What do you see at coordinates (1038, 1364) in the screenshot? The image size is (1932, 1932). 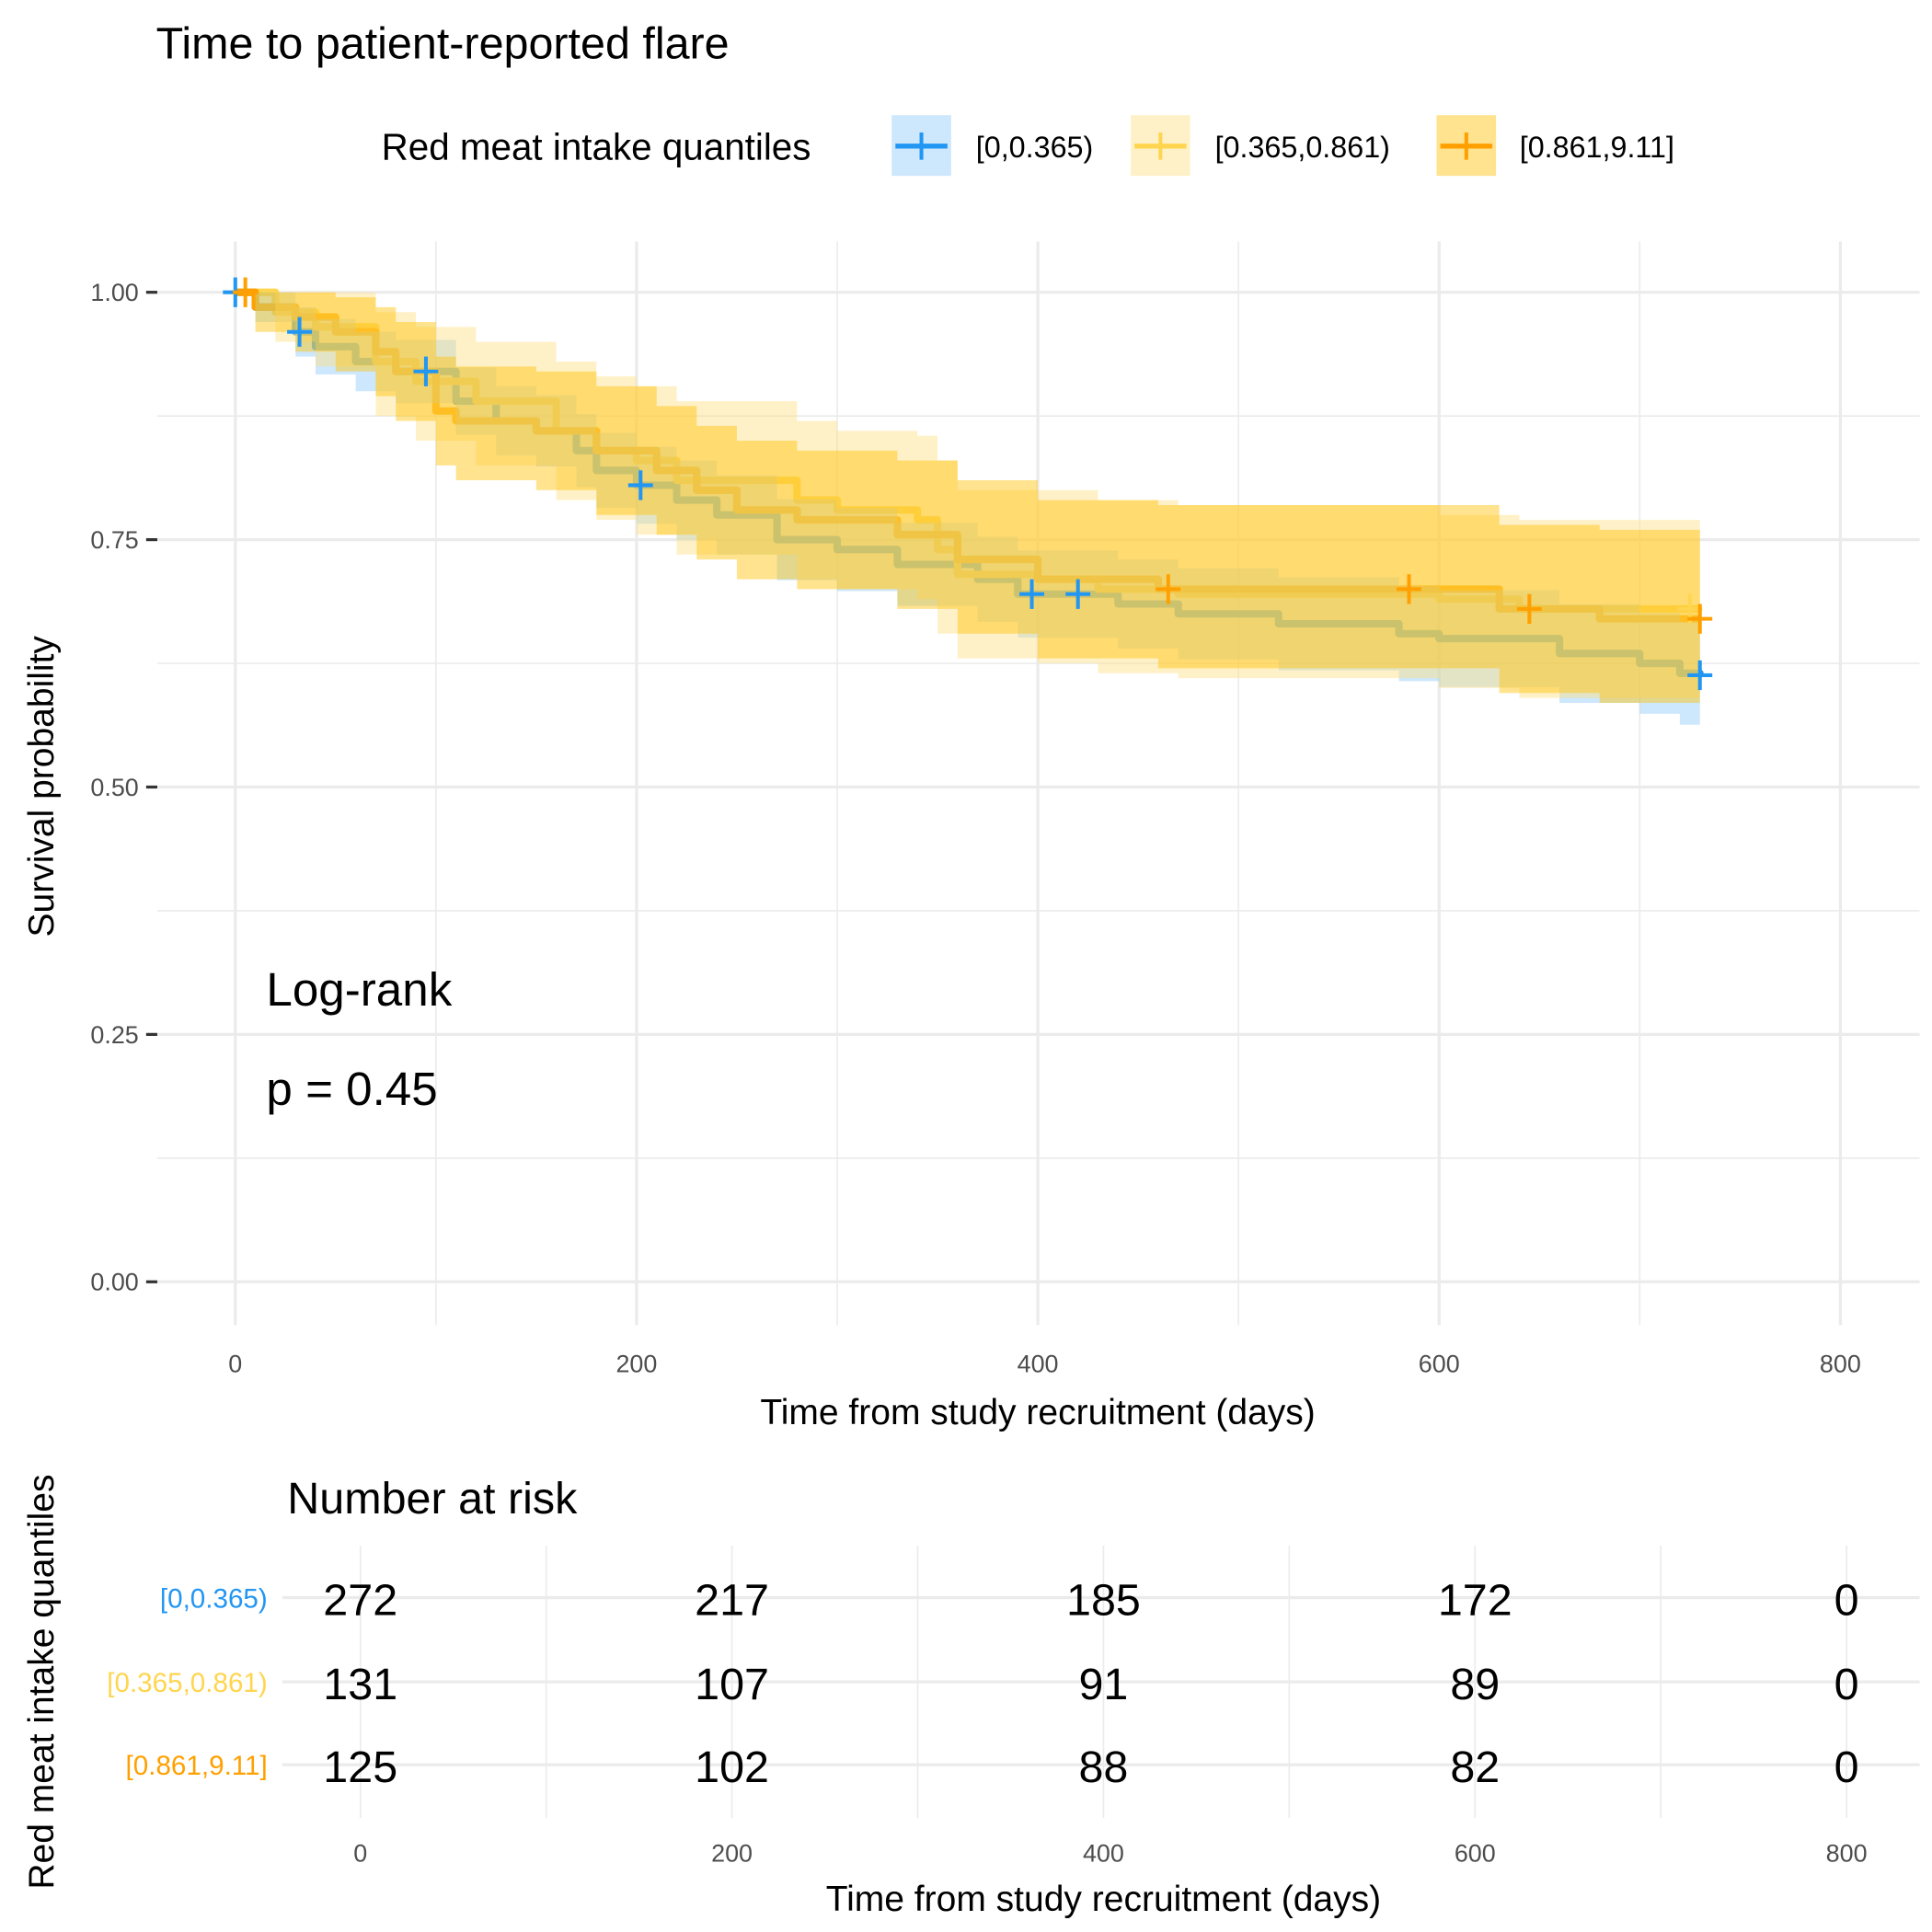 I see `x-tick-label: 400` at bounding box center [1038, 1364].